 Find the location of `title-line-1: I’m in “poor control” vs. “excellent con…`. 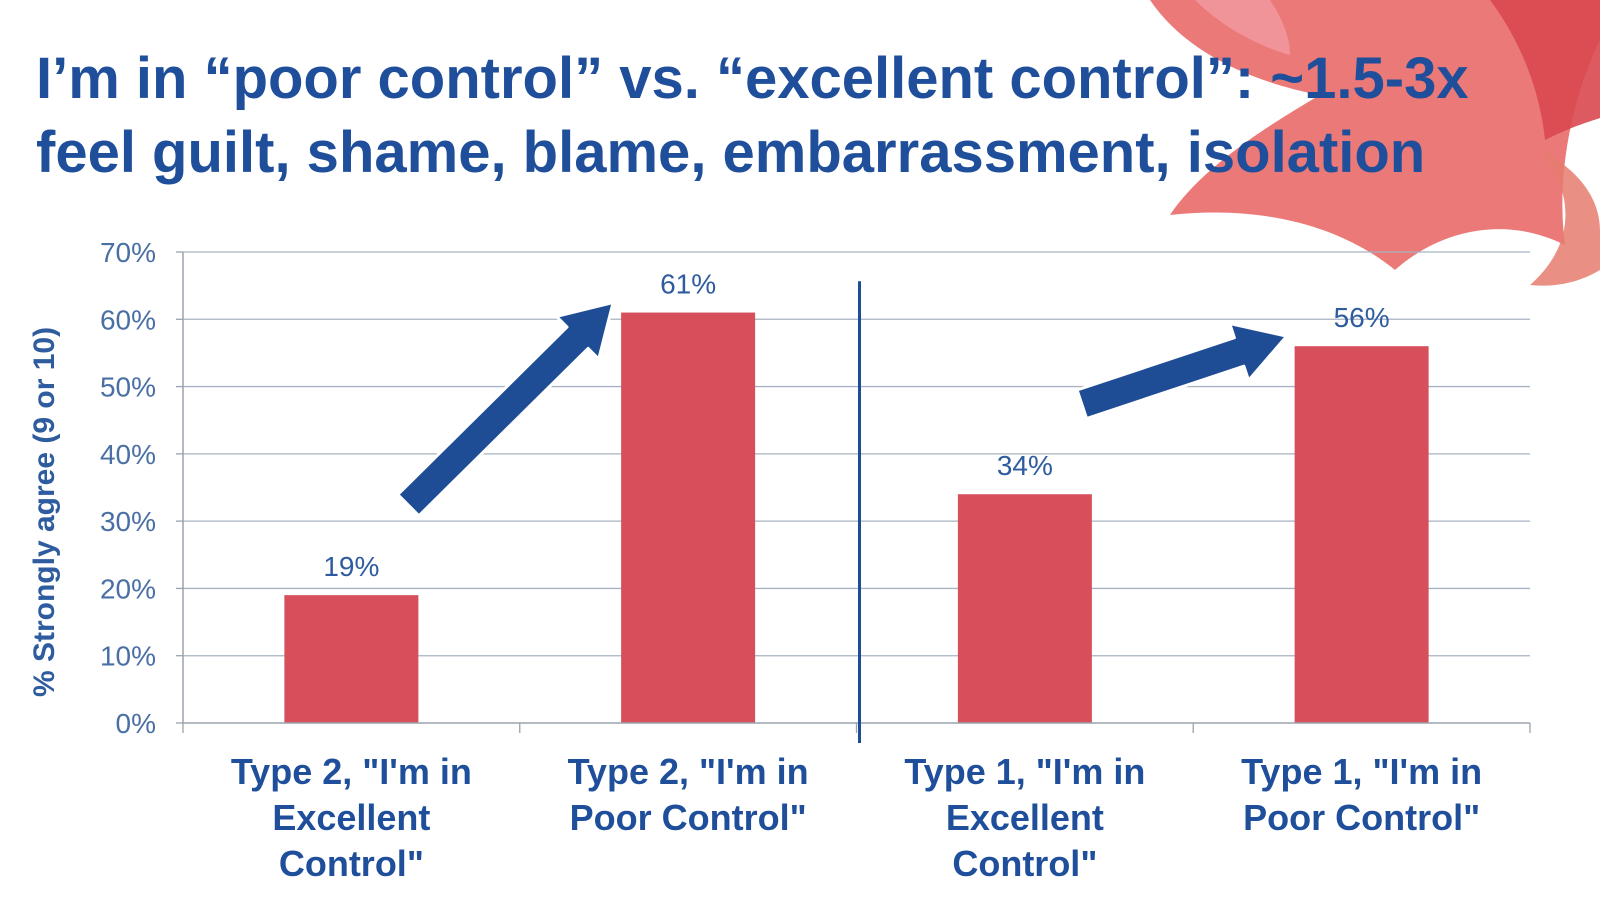

title-line-1: I’m in “poor control” vs. “excellent con… is located at coordinates (752, 78).